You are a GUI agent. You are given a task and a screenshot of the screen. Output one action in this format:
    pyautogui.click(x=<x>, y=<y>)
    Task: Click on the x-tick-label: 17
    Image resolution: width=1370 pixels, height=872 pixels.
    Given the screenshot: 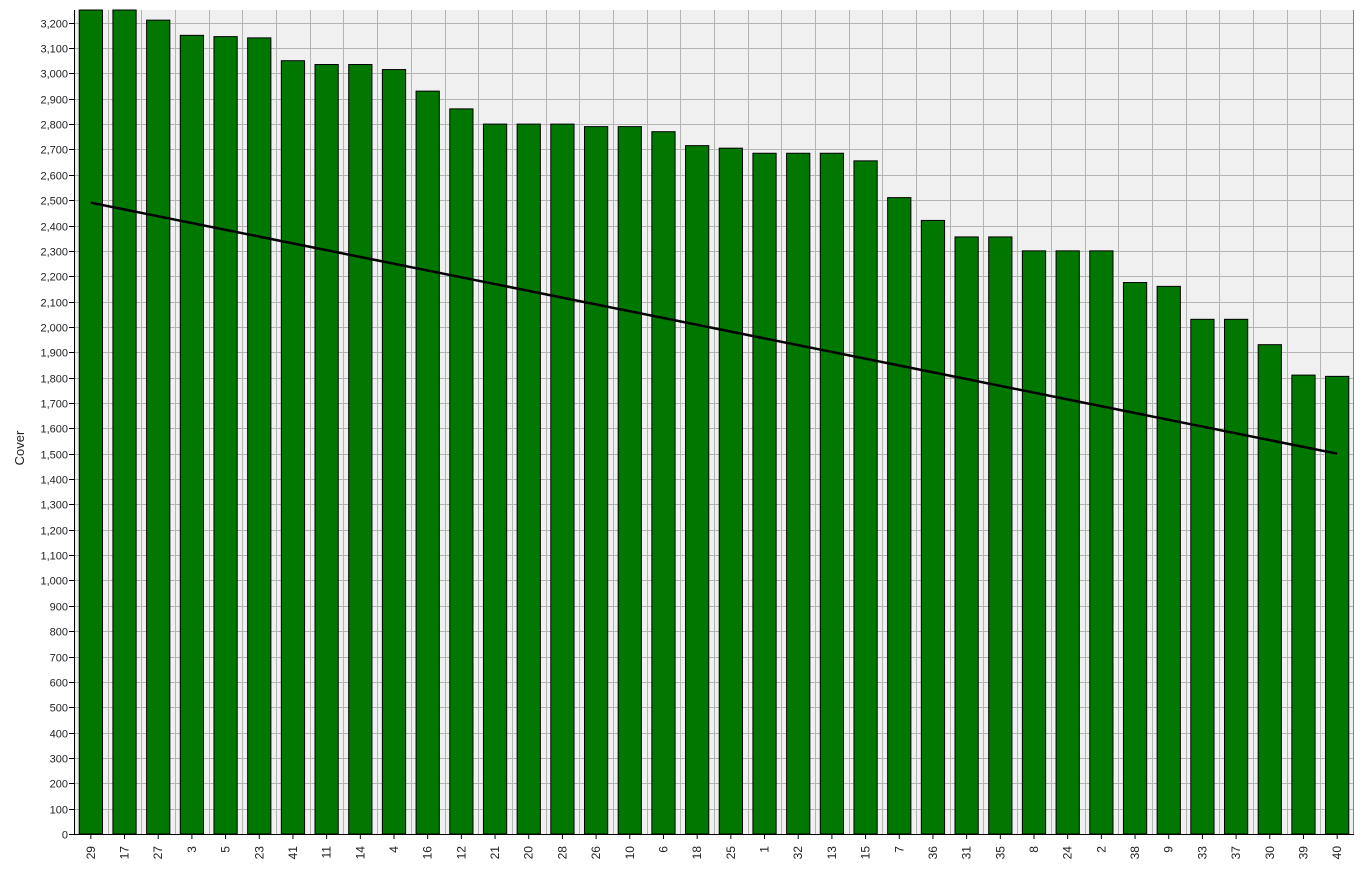 What is the action you would take?
    pyautogui.click(x=125, y=853)
    